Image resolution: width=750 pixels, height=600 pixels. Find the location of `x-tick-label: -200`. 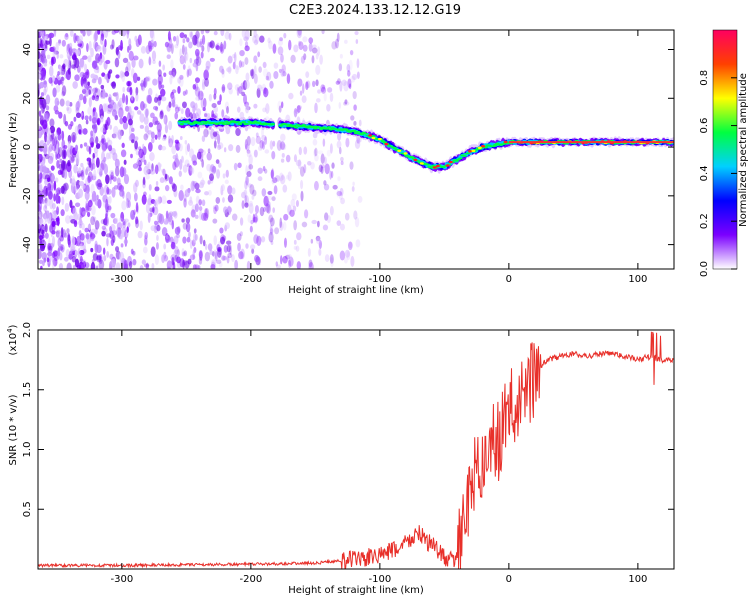

x-tick-label: -200 is located at coordinates (251, 579).